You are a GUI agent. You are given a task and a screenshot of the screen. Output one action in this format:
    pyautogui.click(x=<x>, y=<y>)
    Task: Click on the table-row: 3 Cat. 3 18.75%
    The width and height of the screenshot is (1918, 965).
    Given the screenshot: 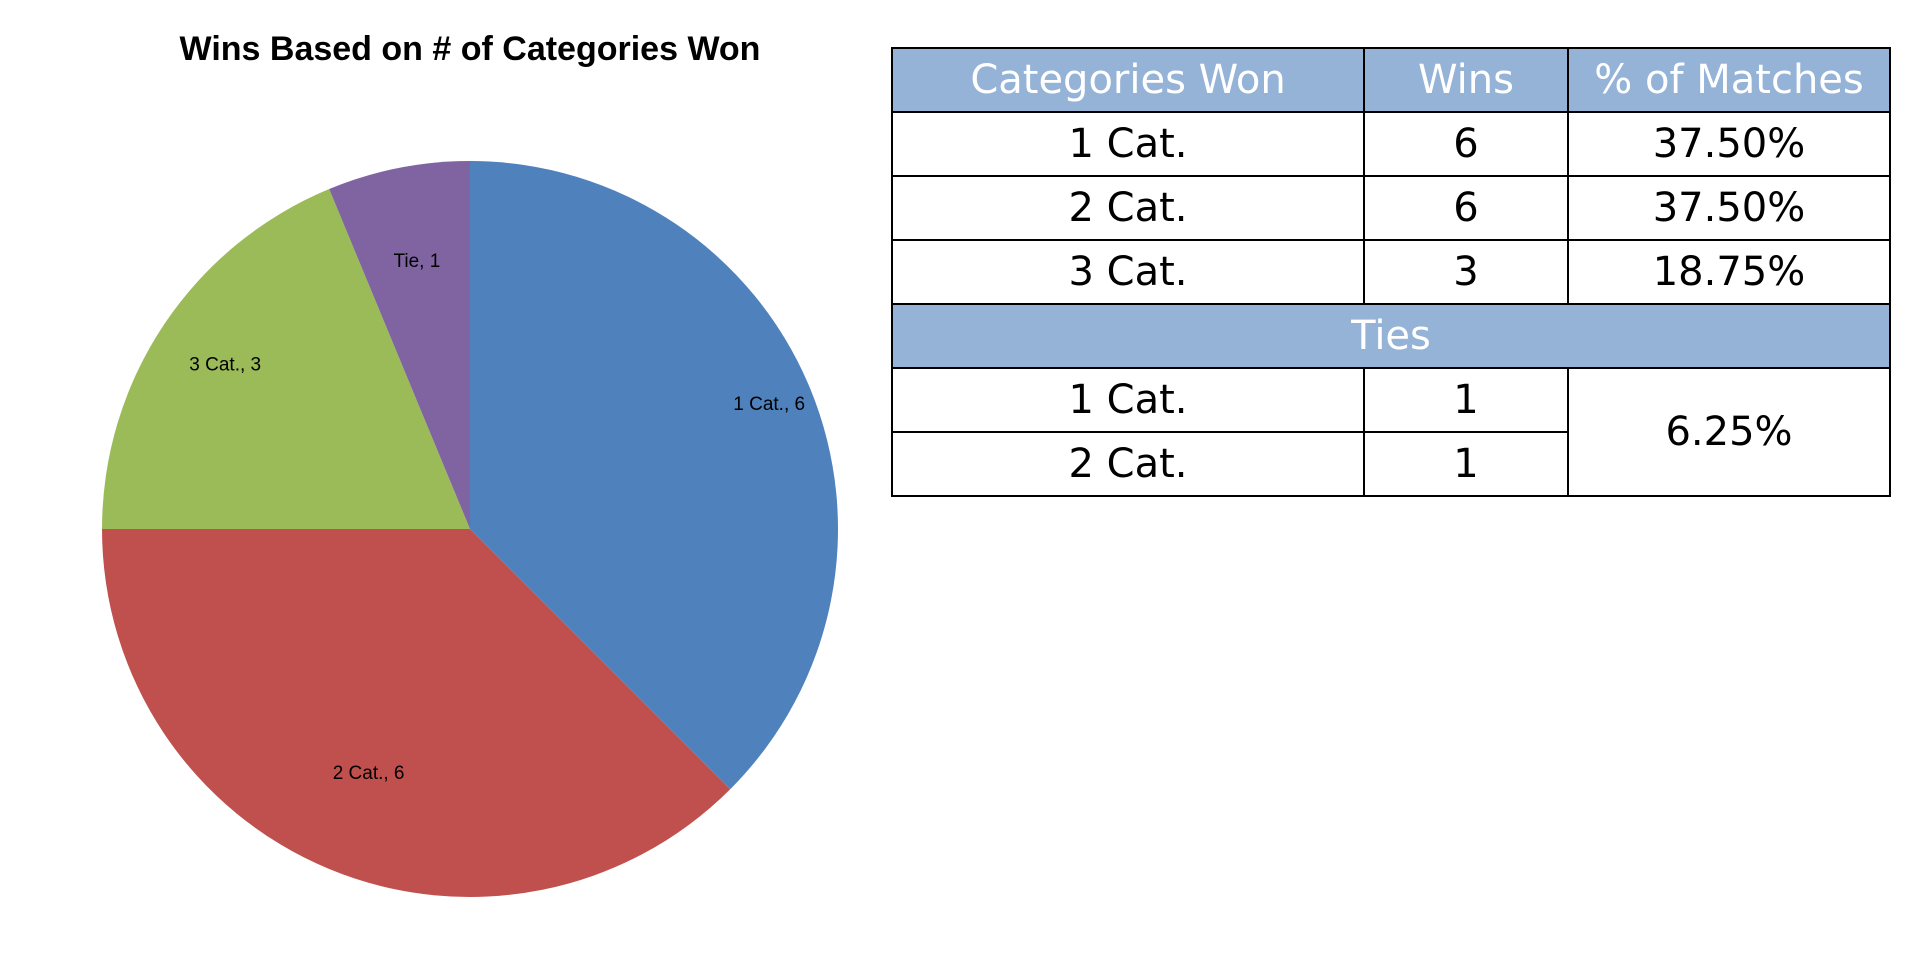 What is the action you would take?
    pyautogui.click(x=1391, y=272)
    